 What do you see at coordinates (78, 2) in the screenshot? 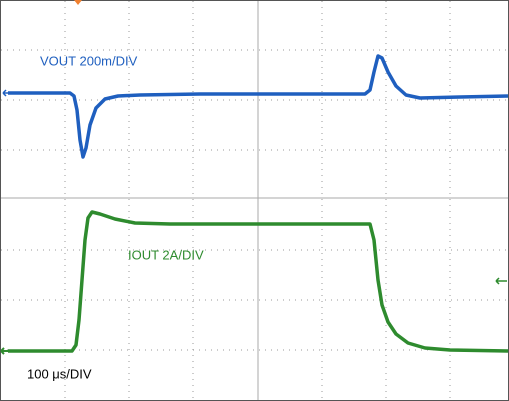
I see `trigger-marker` at bounding box center [78, 2].